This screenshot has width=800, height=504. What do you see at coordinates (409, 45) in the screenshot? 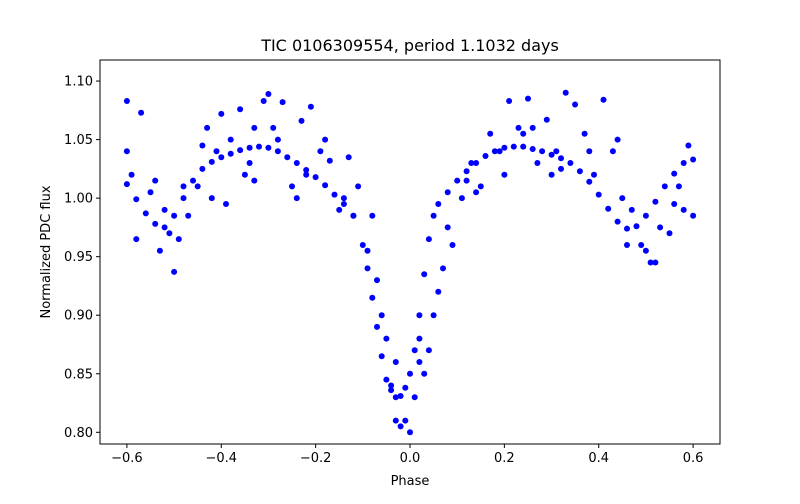
I see `chart-title: TIC 0106309554, period 1.1032 days` at bounding box center [409, 45].